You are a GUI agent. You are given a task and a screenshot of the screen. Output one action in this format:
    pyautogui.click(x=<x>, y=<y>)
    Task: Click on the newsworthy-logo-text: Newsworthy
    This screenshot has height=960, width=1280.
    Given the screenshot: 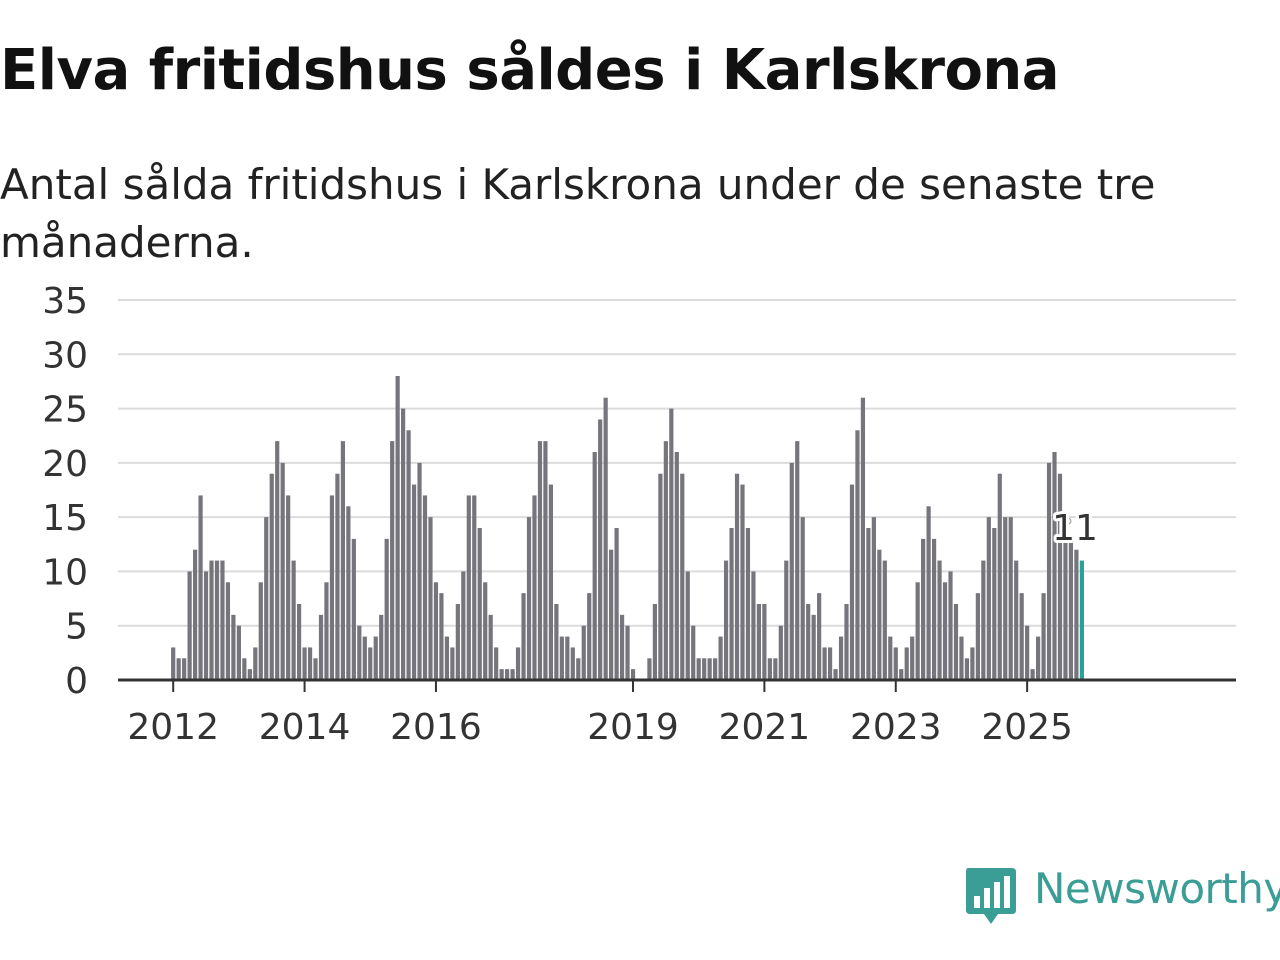 What is the action you would take?
    pyautogui.click(x=1157, y=888)
    